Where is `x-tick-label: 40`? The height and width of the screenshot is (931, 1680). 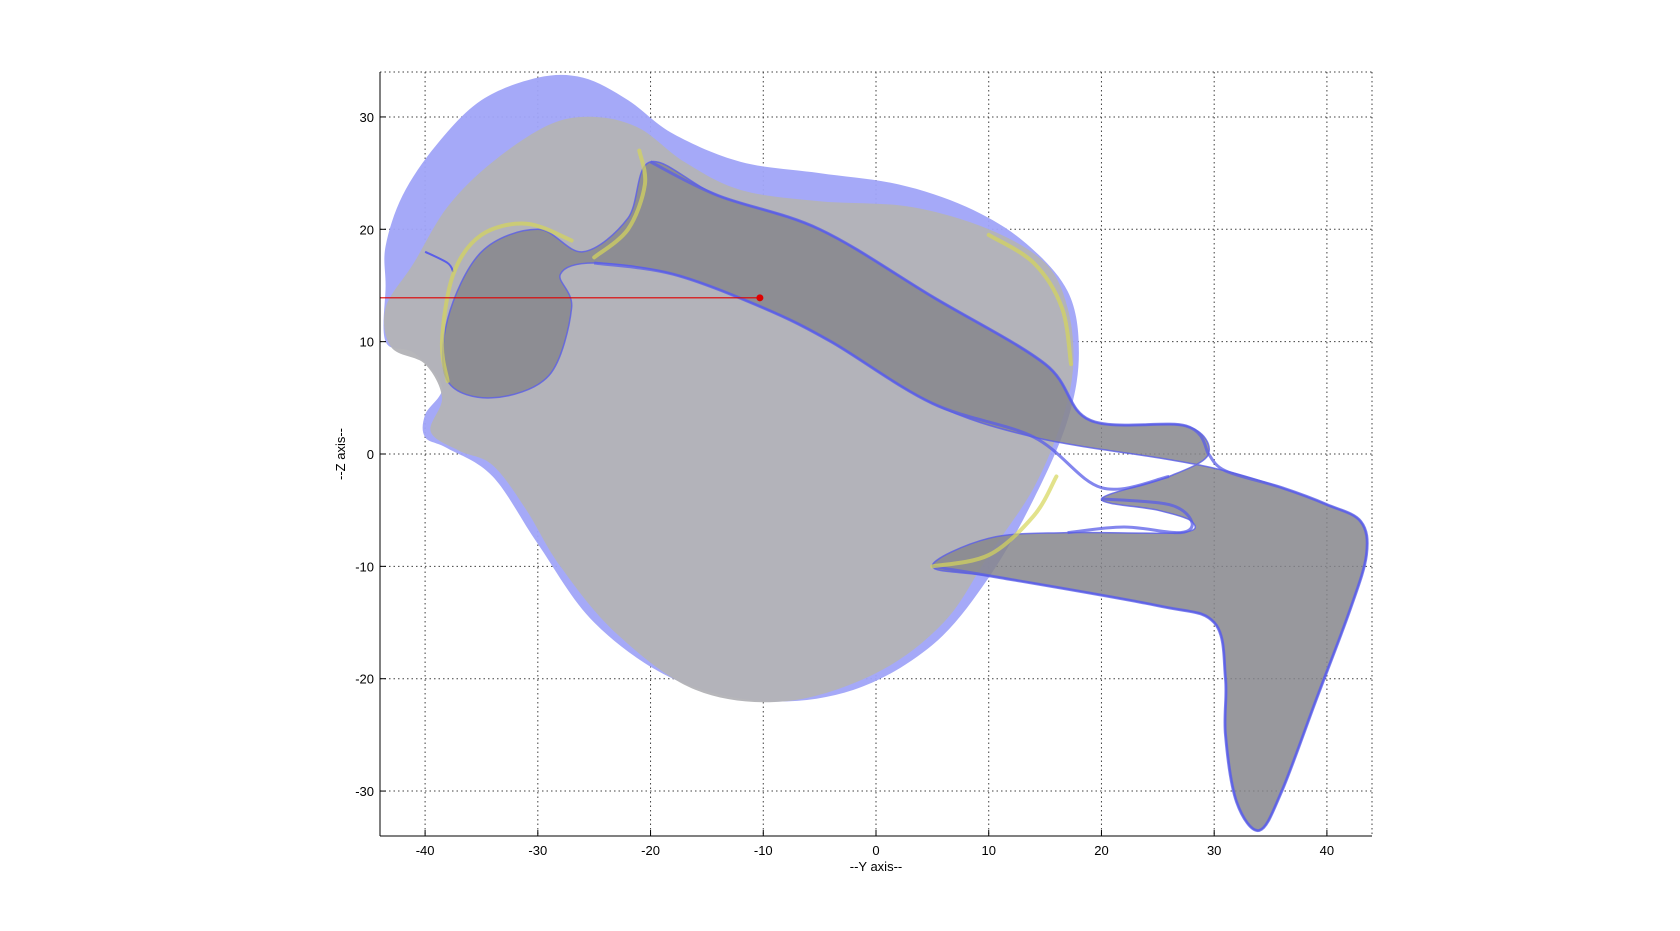 x-tick-label: 40 is located at coordinates (1327, 850).